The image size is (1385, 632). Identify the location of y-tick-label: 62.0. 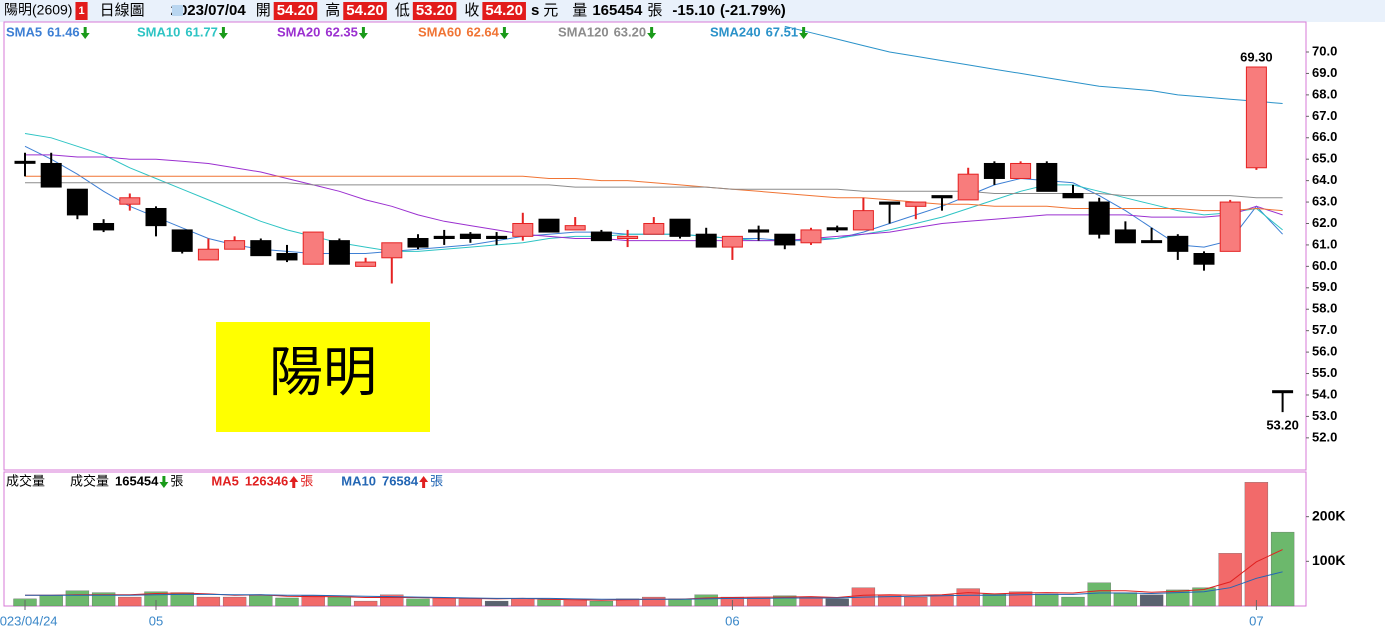
(1324, 222).